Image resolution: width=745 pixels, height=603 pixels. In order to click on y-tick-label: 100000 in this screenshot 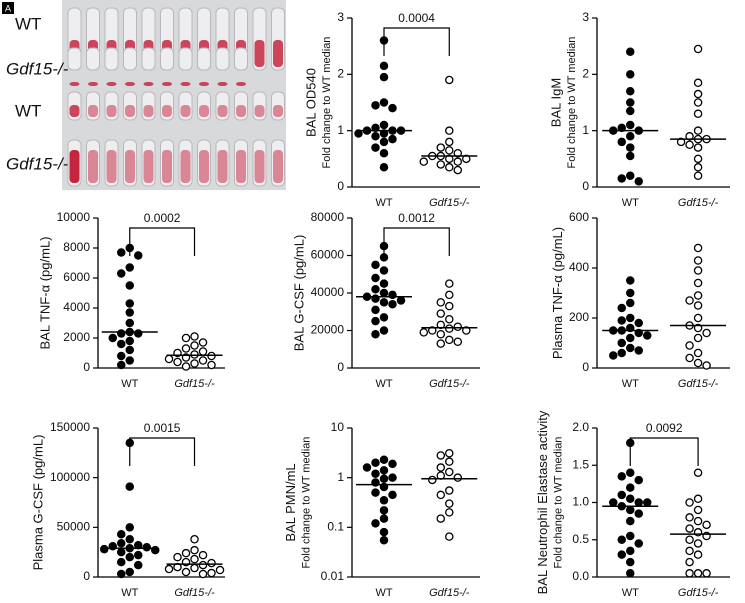, I will do `click(70, 477)`.